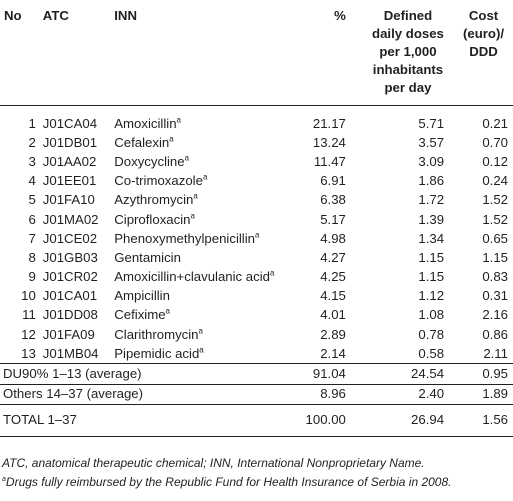 Image resolution: width=513 pixels, height=501 pixels. What do you see at coordinates (408, 33) in the screenshot?
I see `header-ddd-line: daily doses` at bounding box center [408, 33].